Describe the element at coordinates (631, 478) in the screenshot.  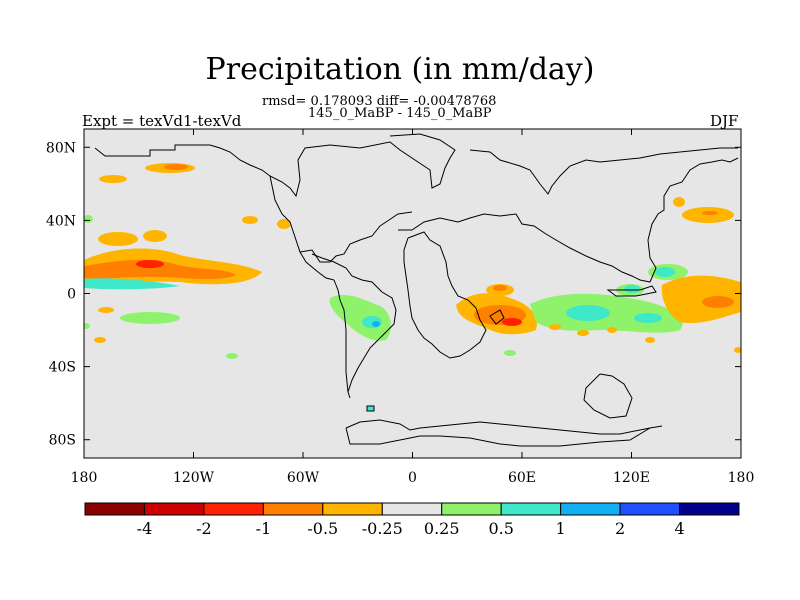
I see `lon-tick-label: 120E` at that location.